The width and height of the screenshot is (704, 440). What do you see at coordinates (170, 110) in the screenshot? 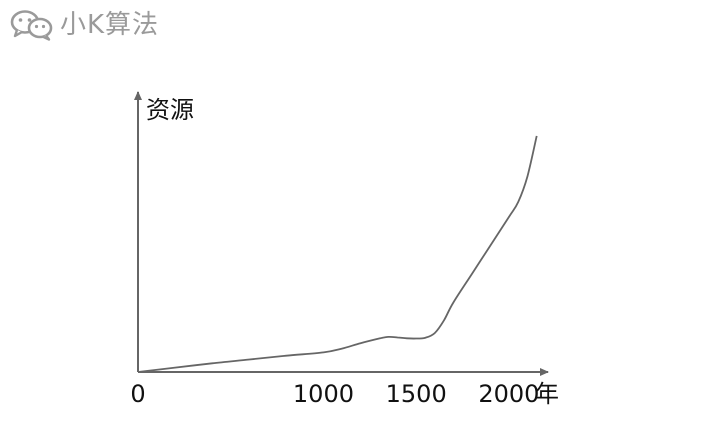
I see `y-axis-label: 资源` at bounding box center [170, 110].